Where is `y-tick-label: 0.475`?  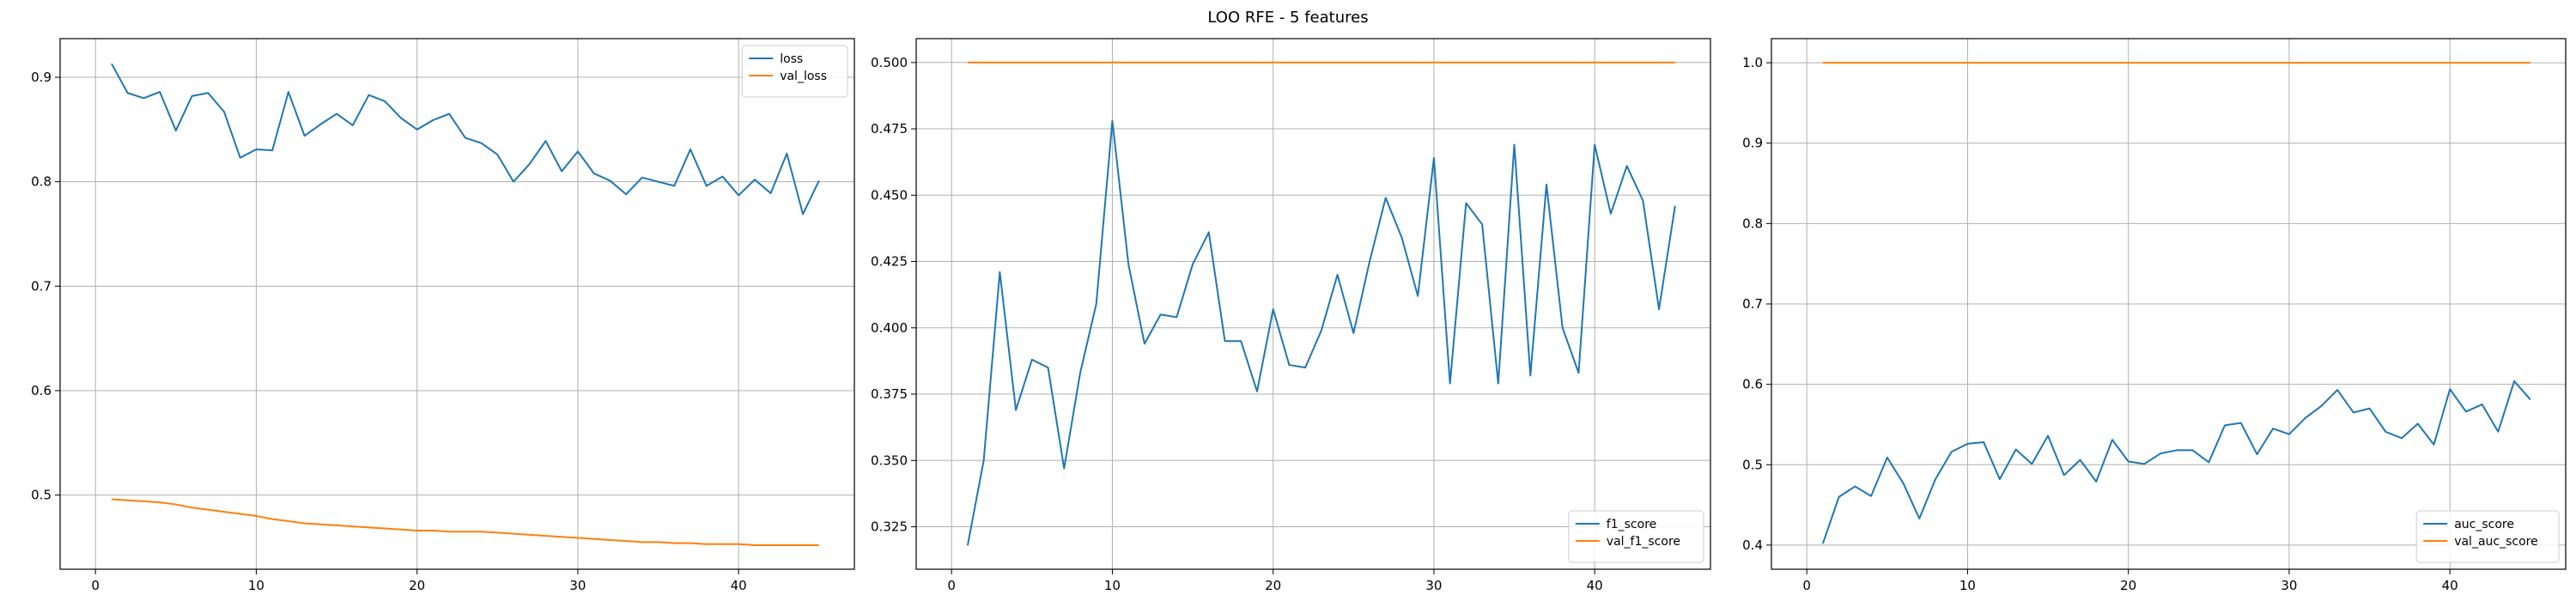
y-tick-label: 0.475 is located at coordinates (889, 129).